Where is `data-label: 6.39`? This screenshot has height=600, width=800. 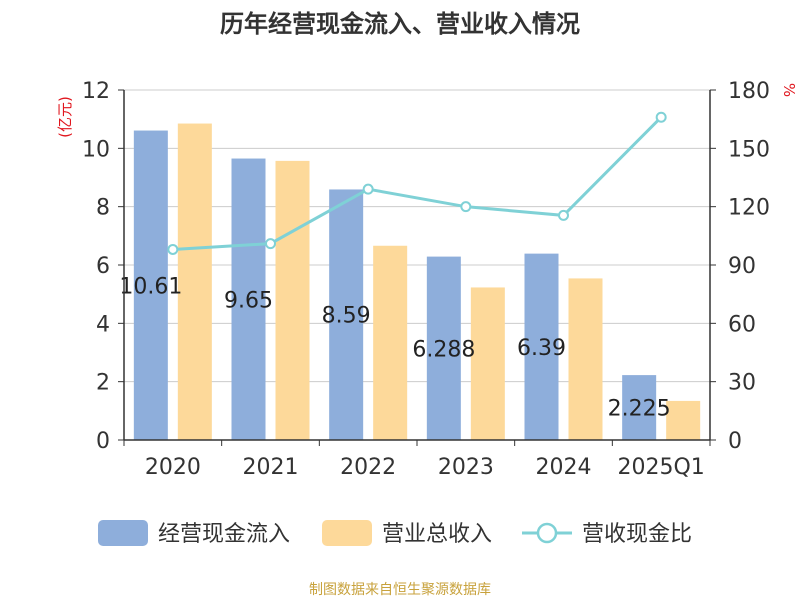
data-label: 6.39 is located at coordinates (541, 348).